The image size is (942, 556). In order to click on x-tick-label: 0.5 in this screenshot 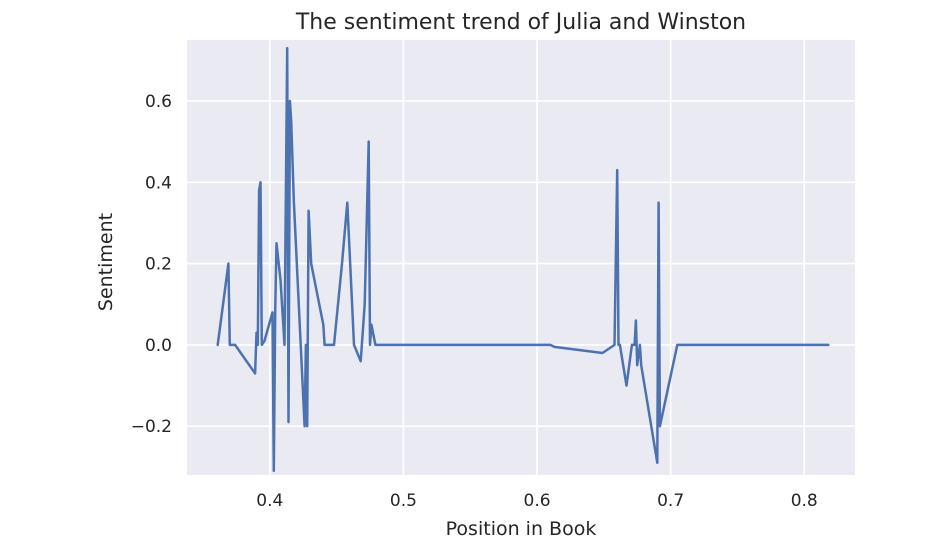, I will do `click(403, 501)`.